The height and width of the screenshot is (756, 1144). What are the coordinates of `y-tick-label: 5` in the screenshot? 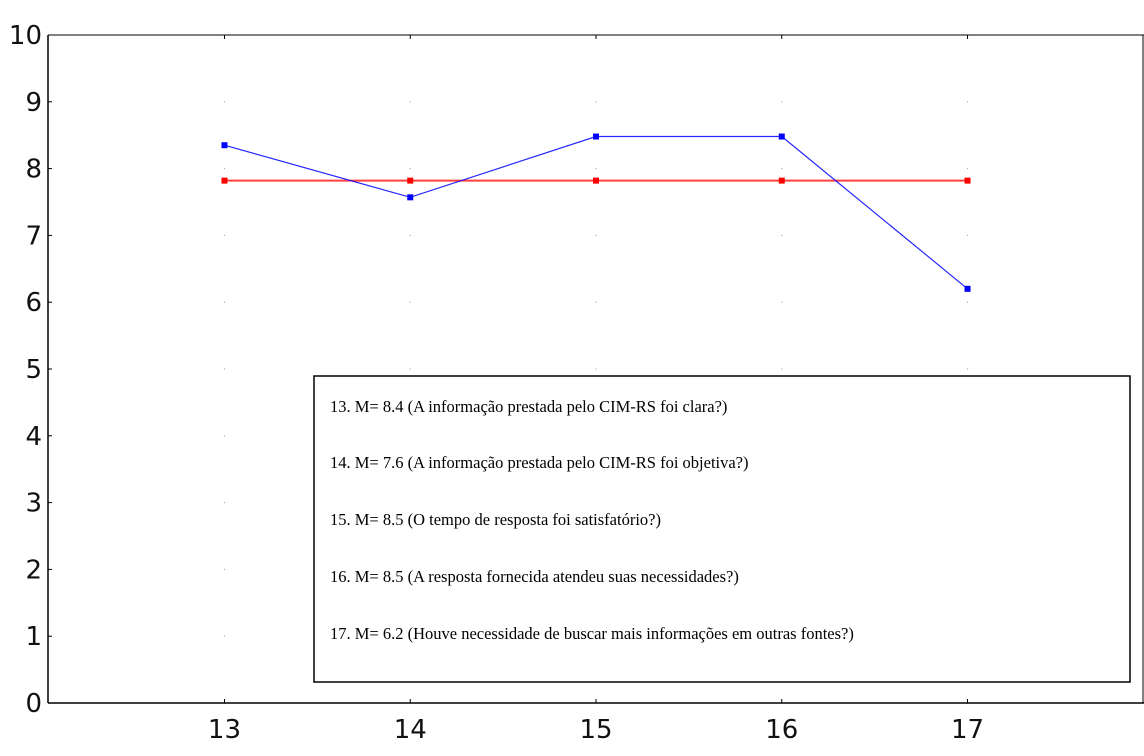 It's located at (33, 370).